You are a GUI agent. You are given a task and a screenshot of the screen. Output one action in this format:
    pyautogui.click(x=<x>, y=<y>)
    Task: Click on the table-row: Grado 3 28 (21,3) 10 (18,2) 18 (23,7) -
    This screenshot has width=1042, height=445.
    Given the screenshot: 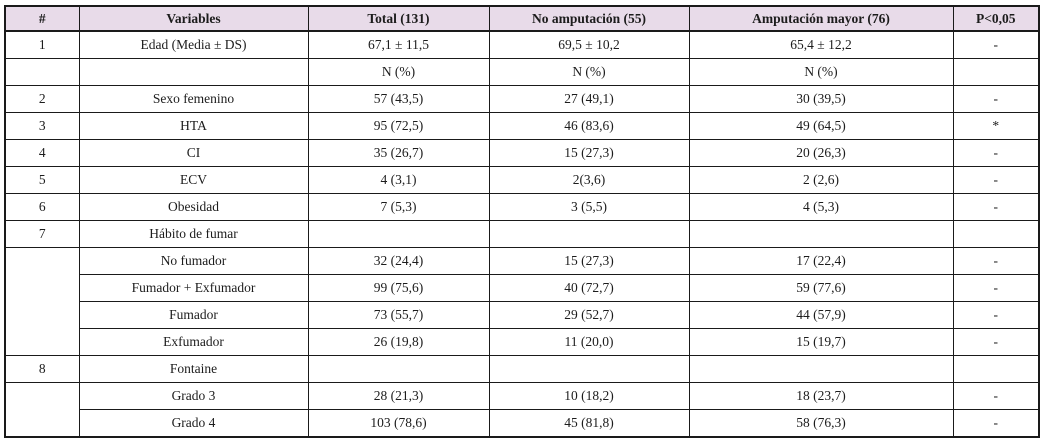 What is the action you would take?
    pyautogui.click(x=522, y=410)
    